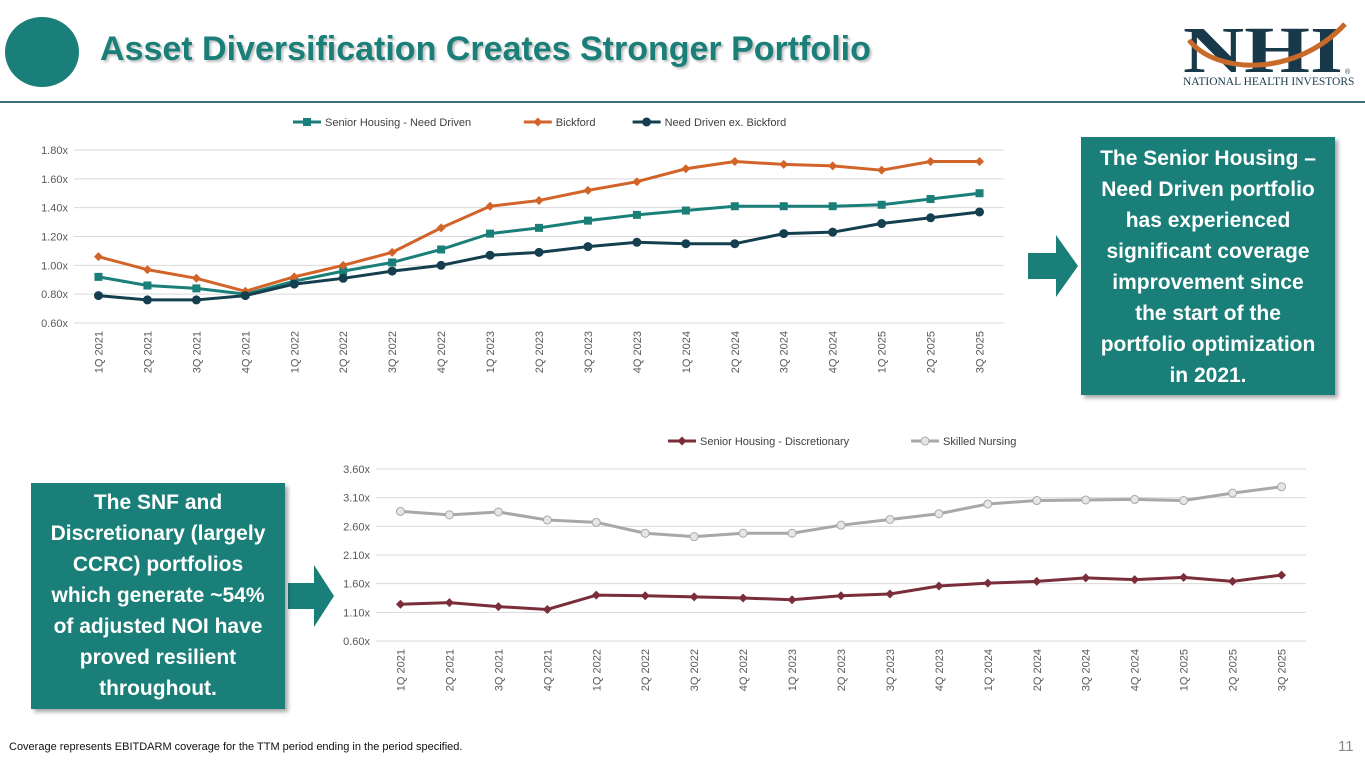 The height and width of the screenshot is (768, 1365). Describe the element at coordinates (1208, 375) in the screenshot. I see `callout-line: in 2021.` at that location.